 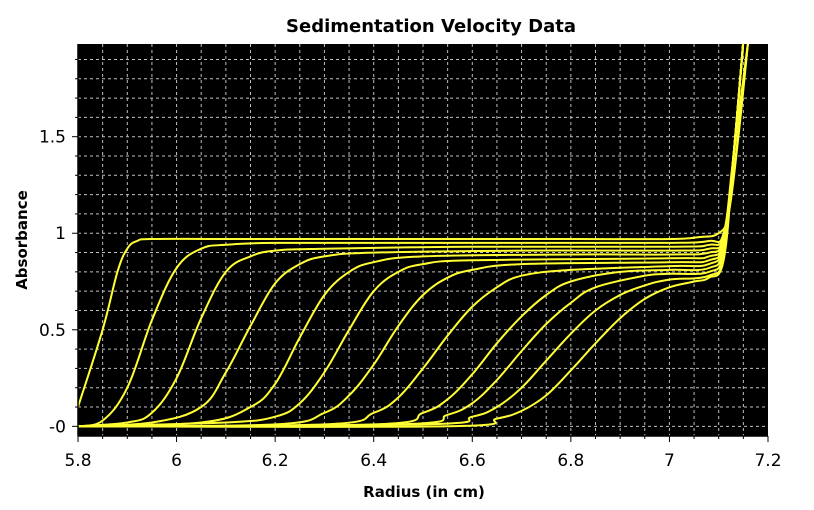 What do you see at coordinates (373, 461) in the screenshot?
I see `x-tick-label: 6.4` at bounding box center [373, 461].